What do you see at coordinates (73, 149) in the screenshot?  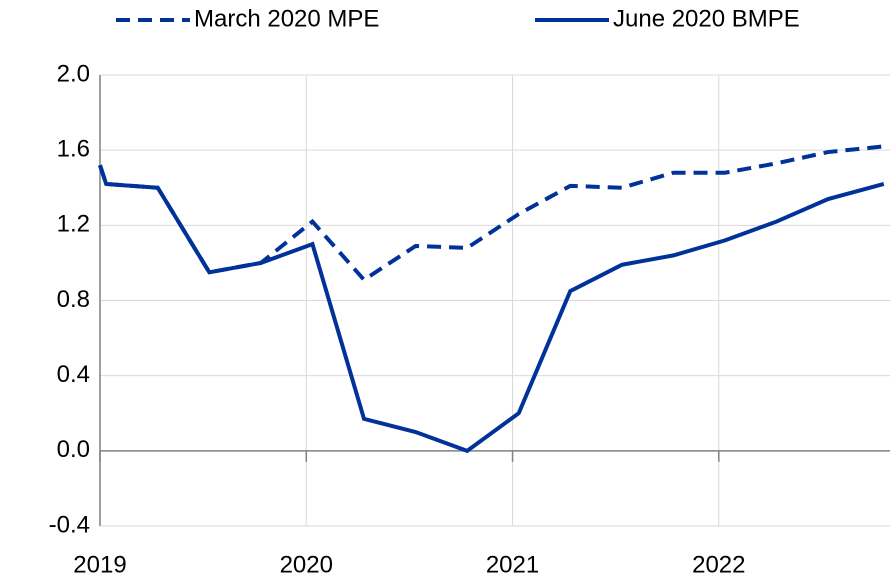 I see `y-tick-label: 1.6` at bounding box center [73, 149].